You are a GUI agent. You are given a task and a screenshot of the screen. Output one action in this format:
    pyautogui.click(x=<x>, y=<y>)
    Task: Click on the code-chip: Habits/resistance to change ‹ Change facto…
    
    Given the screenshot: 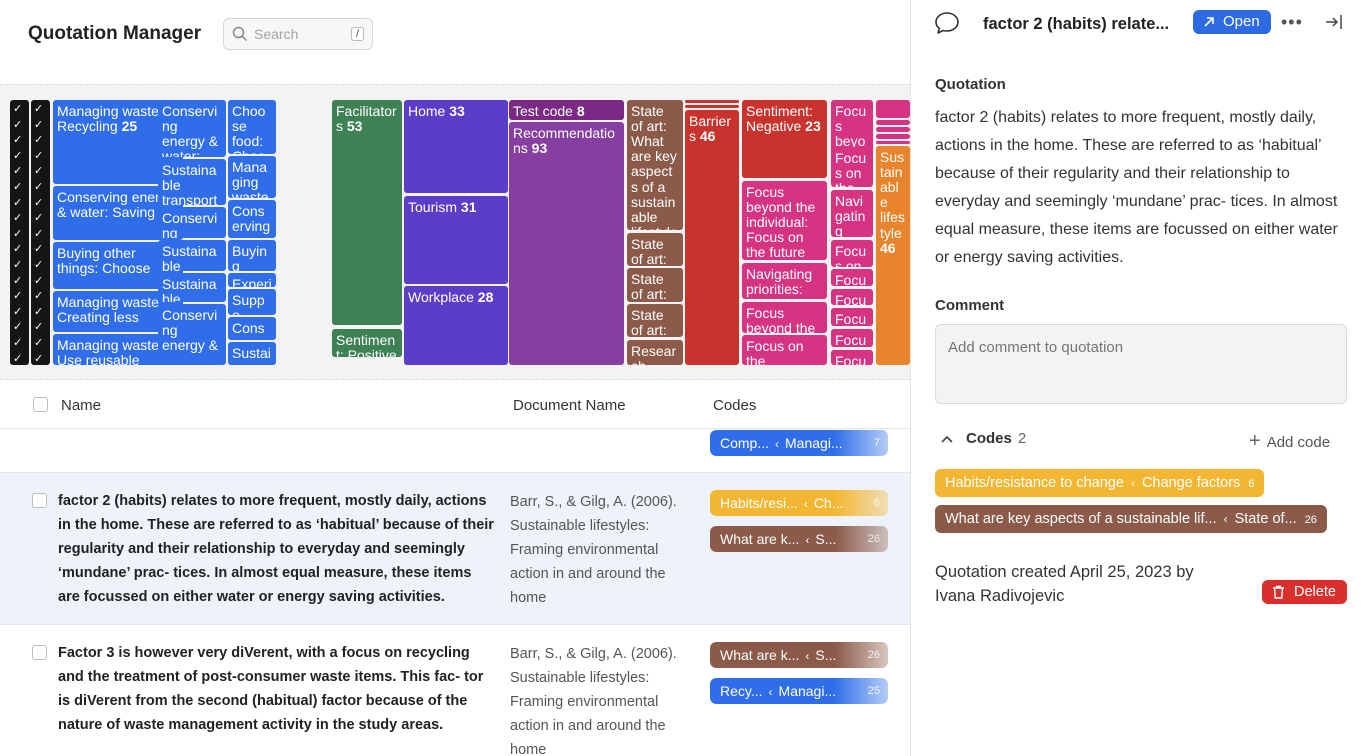 What is the action you would take?
    pyautogui.click(x=1100, y=483)
    